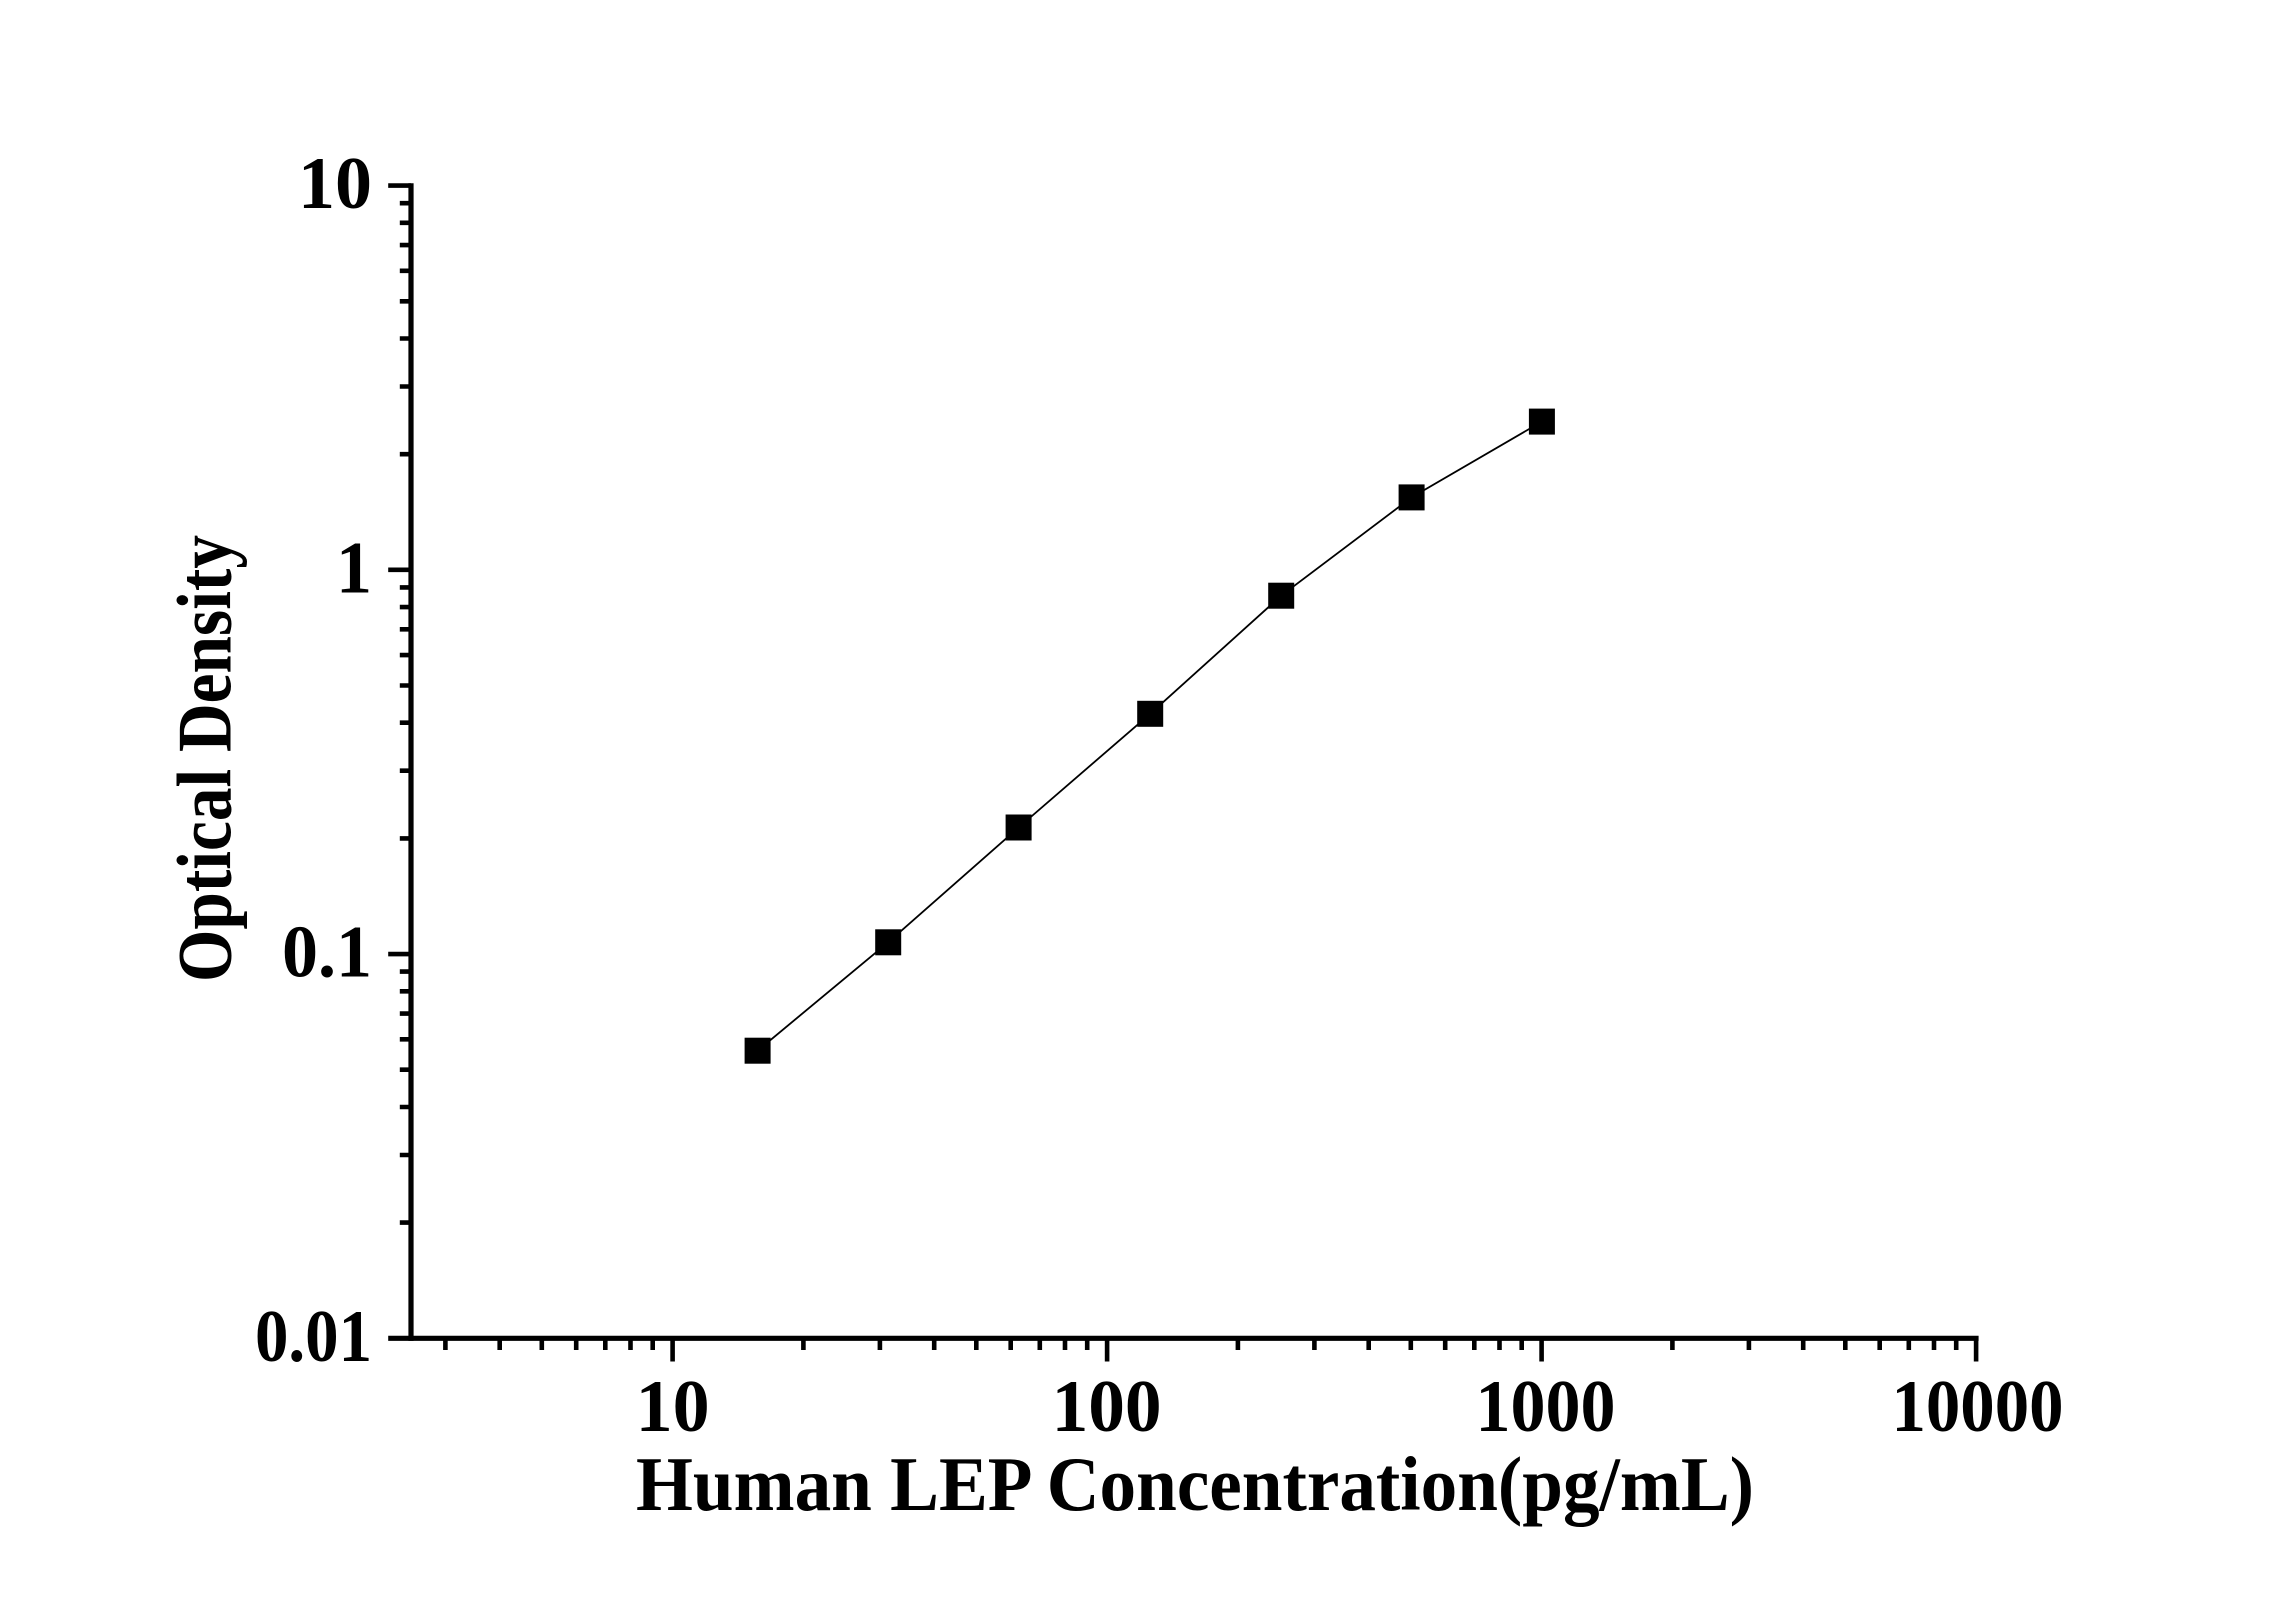 This screenshot has width=2296, height=1604. What do you see at coordinates (1546, 1407) in the screenshot?
I see `svg-text: 1000` at bounding box center [1546, 1407].